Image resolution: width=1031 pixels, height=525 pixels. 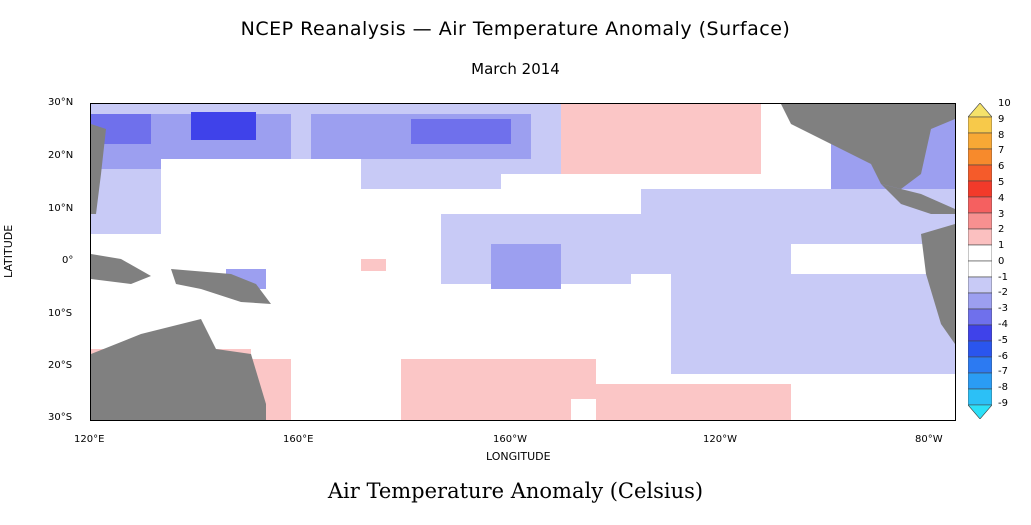 I want to click on lat-tick-10s: 10°S, so click(x=60, y=313).